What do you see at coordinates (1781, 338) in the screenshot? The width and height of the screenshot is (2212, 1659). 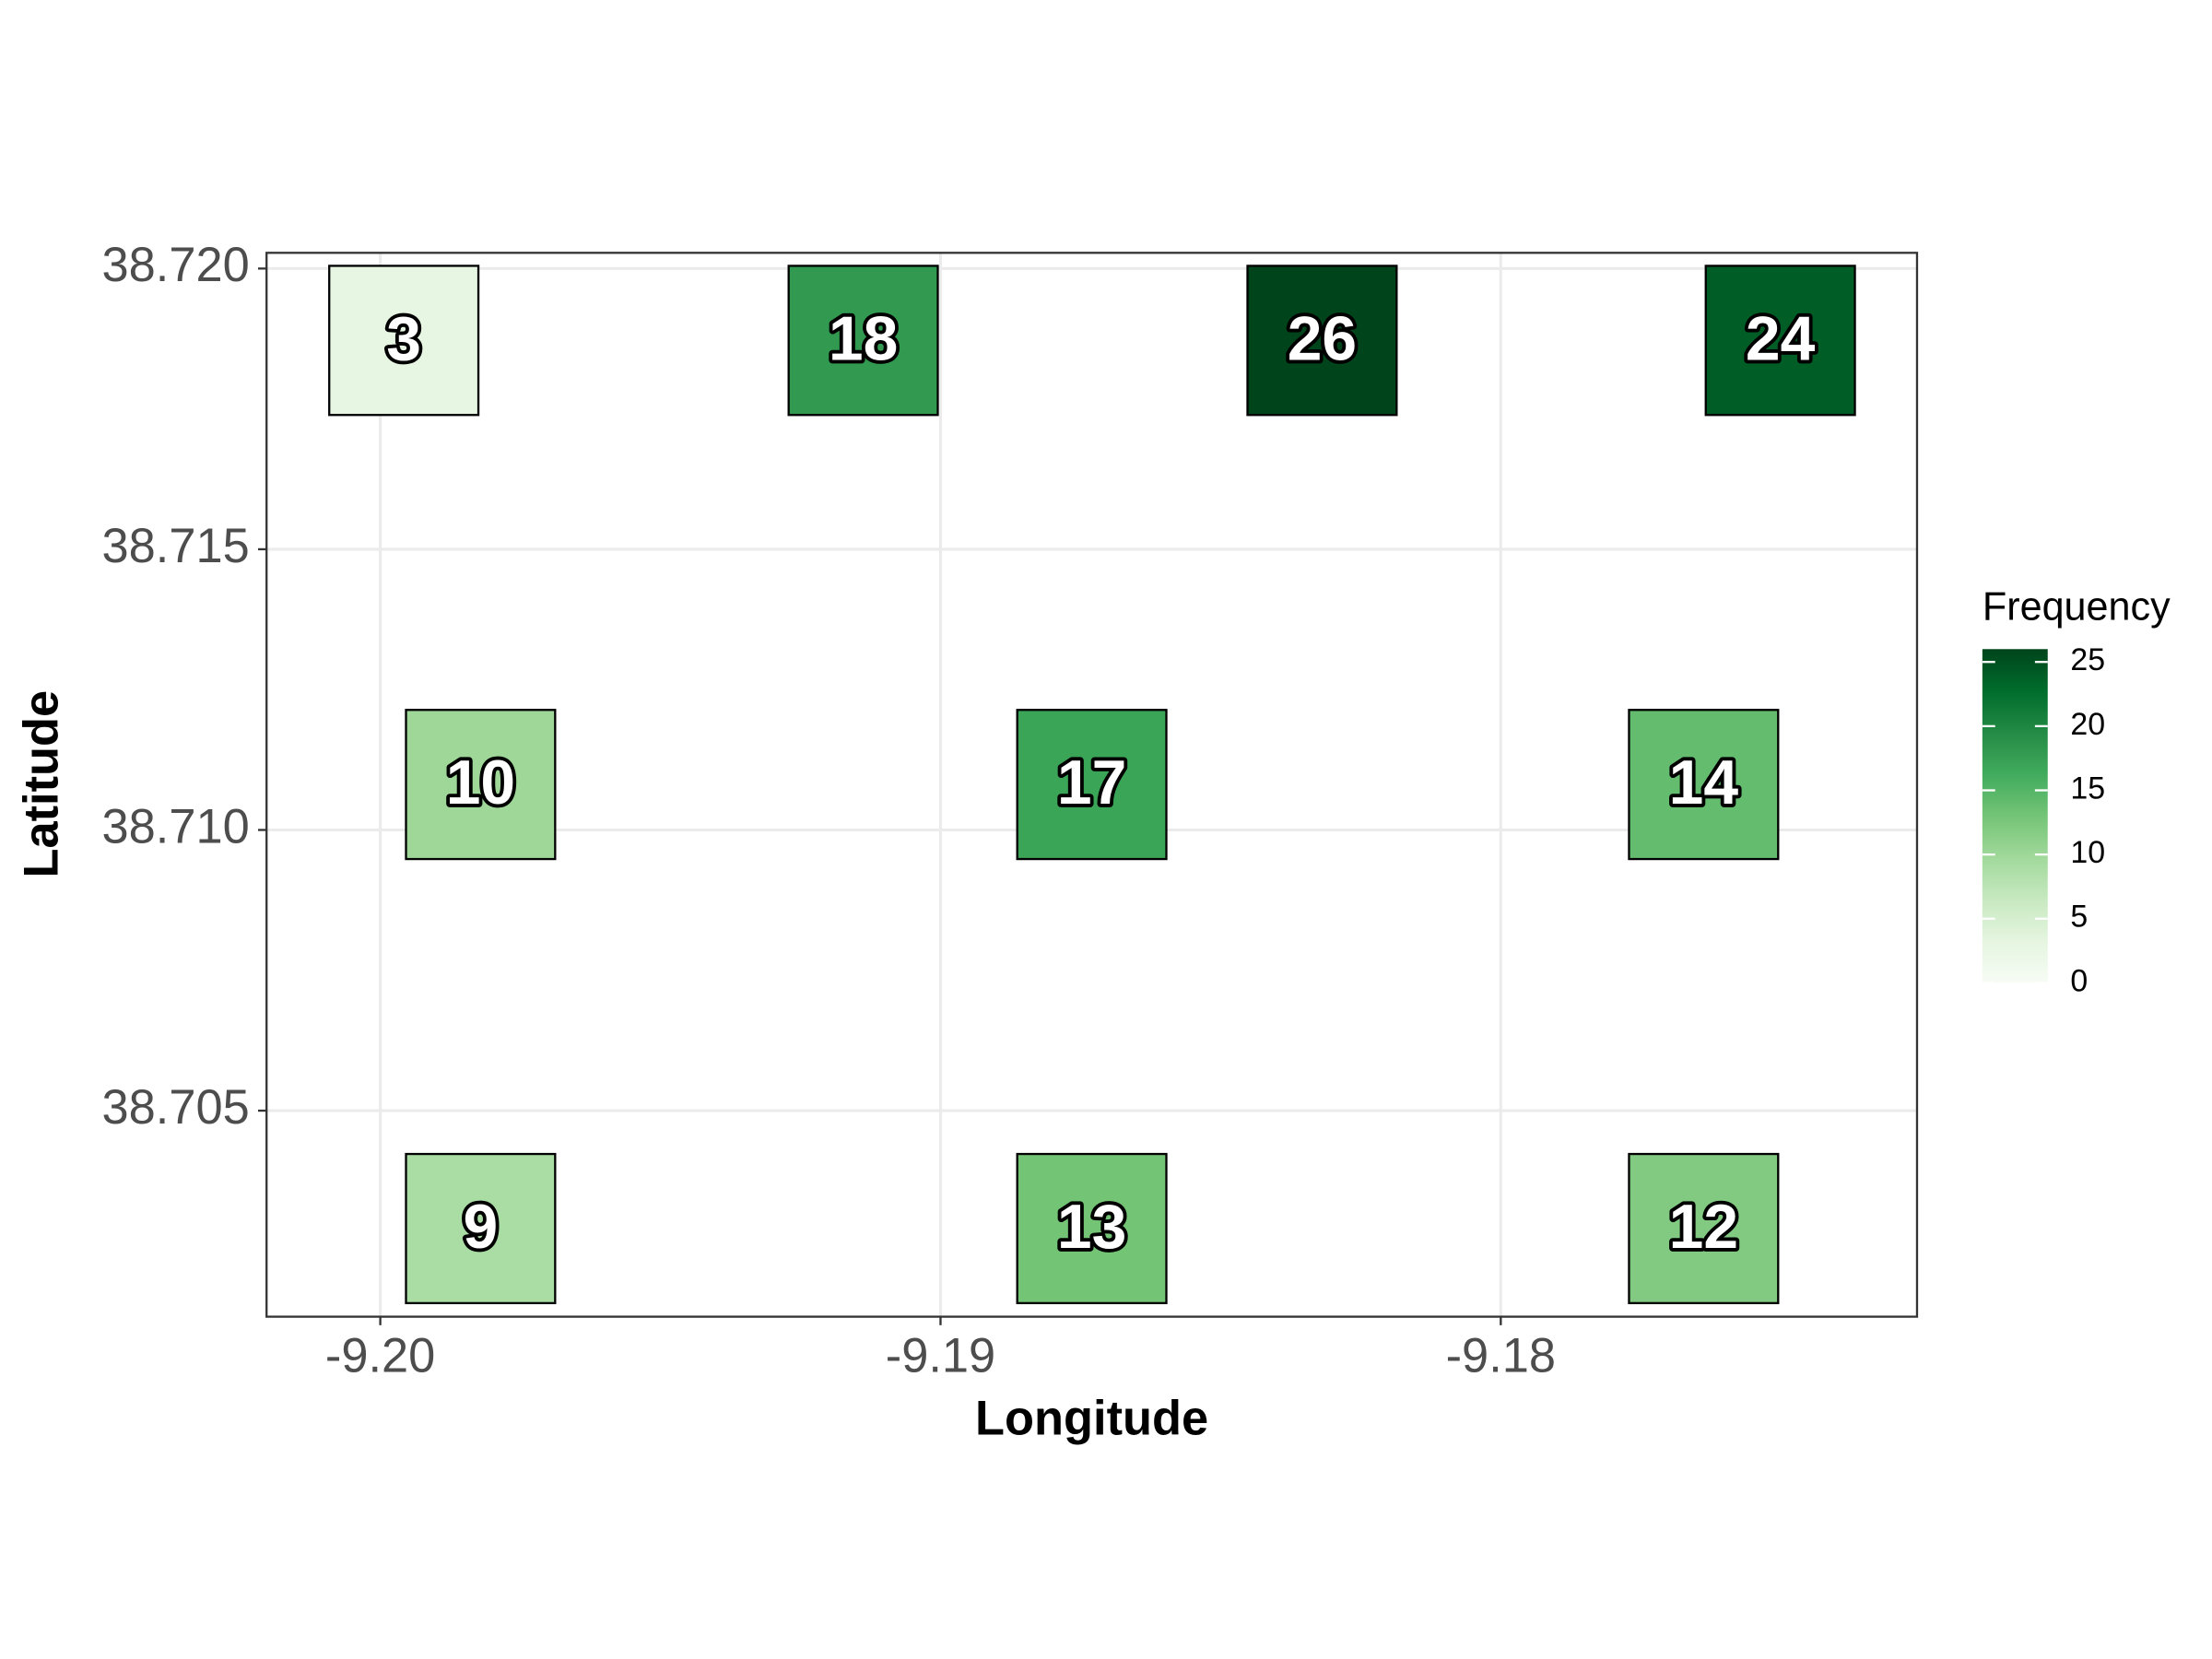 I see `tile-label: 24` at bounding box center [1781, 338].